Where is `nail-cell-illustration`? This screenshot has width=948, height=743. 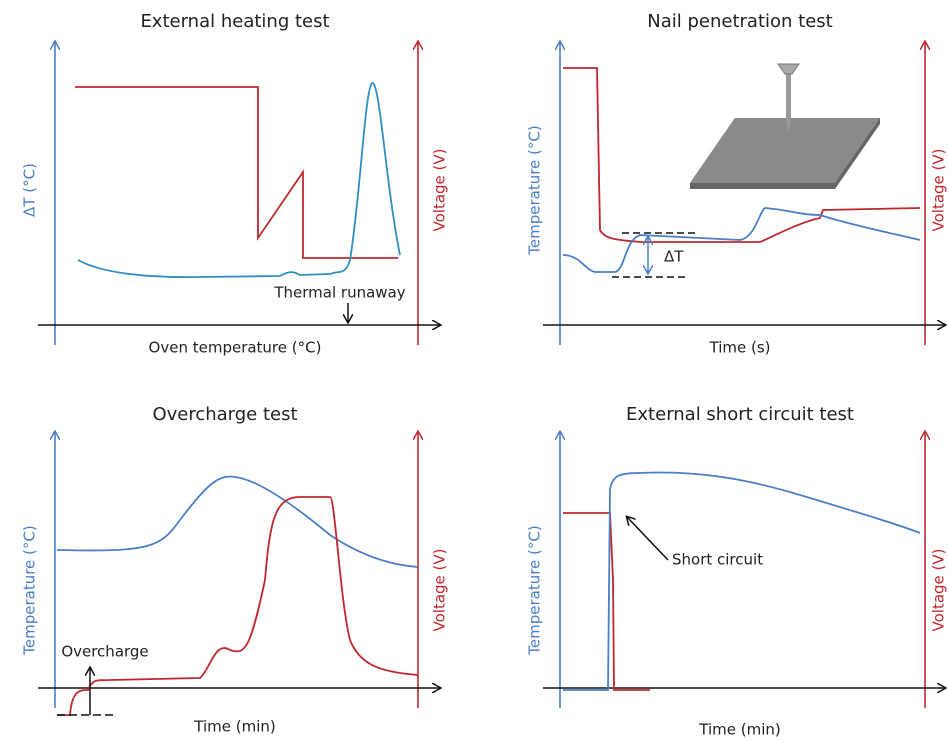 nail-cell-illustration is located at coordinates (785, 126).